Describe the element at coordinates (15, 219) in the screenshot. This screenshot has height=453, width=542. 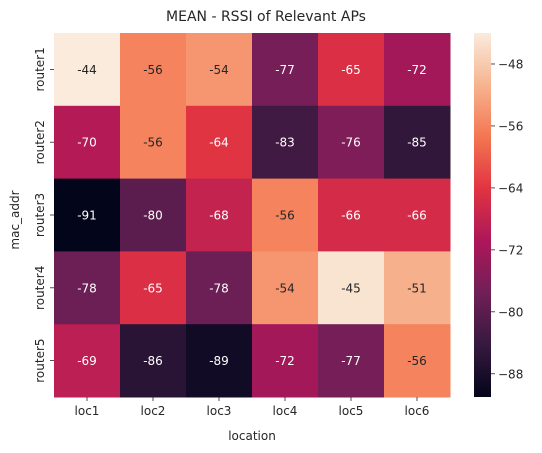
I see `y-axis-label: mac_addr` at that location.